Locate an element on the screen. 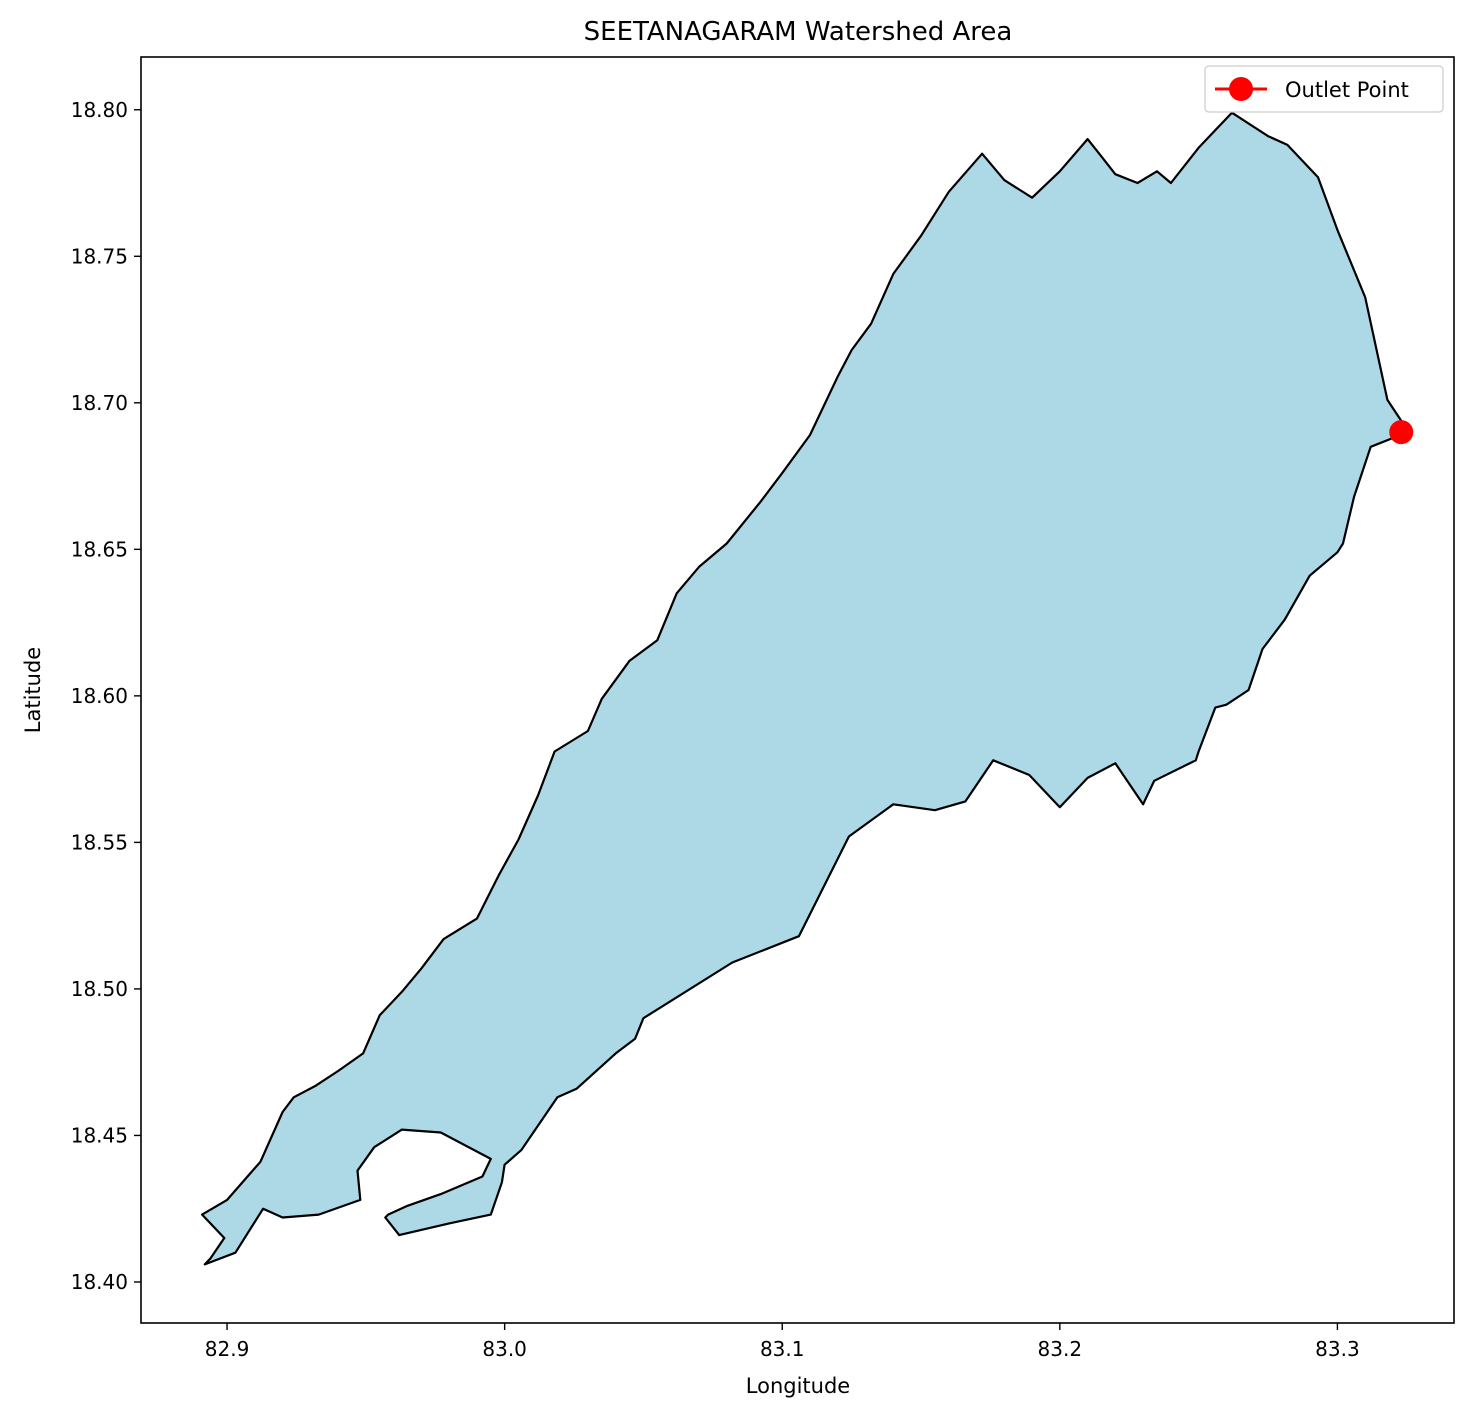  y-tick-label: 18.60 is located at coordinates (99, 696).